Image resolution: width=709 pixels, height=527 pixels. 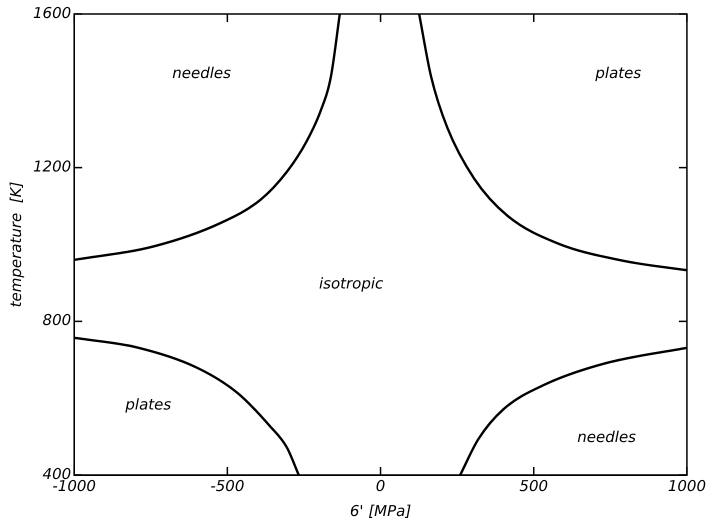 What do you see at coordinates (57, 320) in the screenshot?
I see `y-tick-label: 800` at bounding box center [57, 320].